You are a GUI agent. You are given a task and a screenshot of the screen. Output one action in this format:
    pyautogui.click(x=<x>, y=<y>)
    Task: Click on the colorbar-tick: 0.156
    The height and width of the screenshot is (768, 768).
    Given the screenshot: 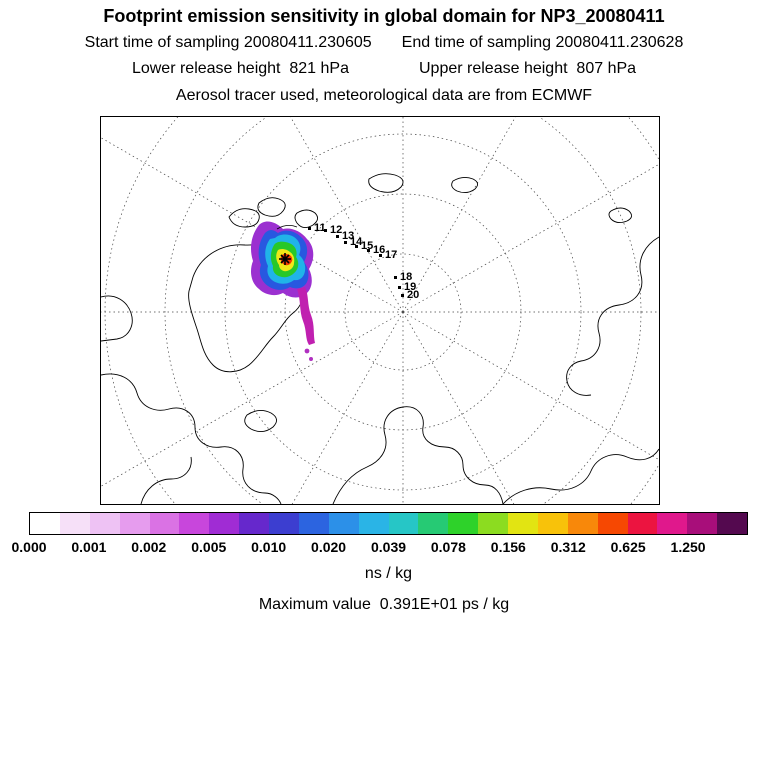 What is the action you would take?
    pyautogui.click(x=508, y=547)
    